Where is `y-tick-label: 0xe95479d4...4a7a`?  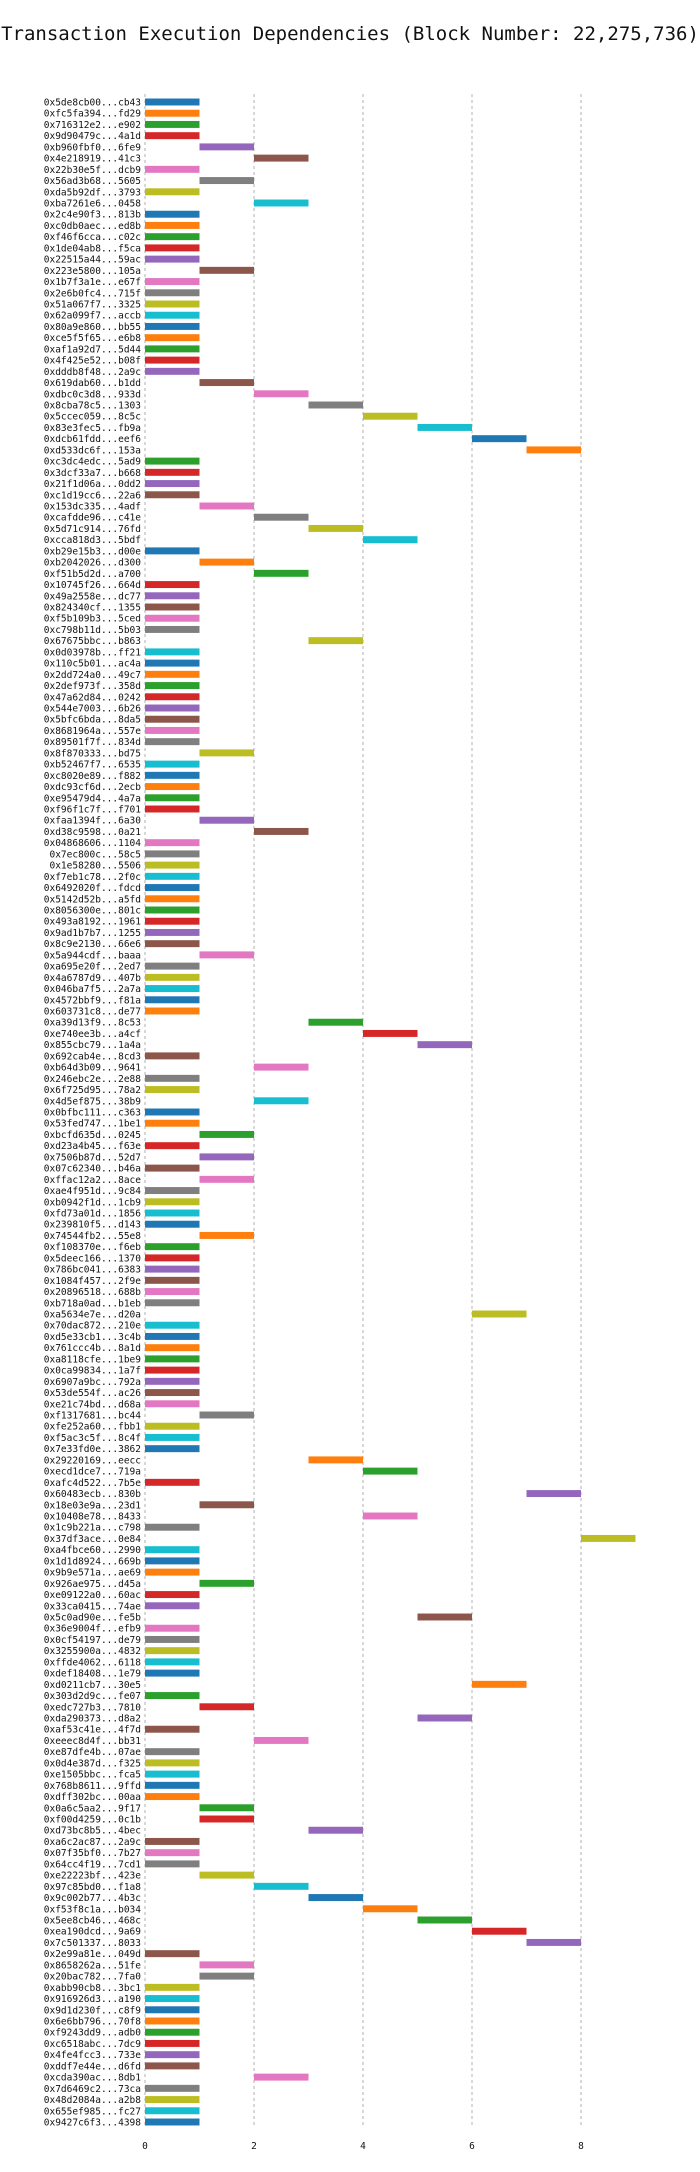 y-tick-label: 0xe95479d4...4a7a is located at coordinates (92, 798).